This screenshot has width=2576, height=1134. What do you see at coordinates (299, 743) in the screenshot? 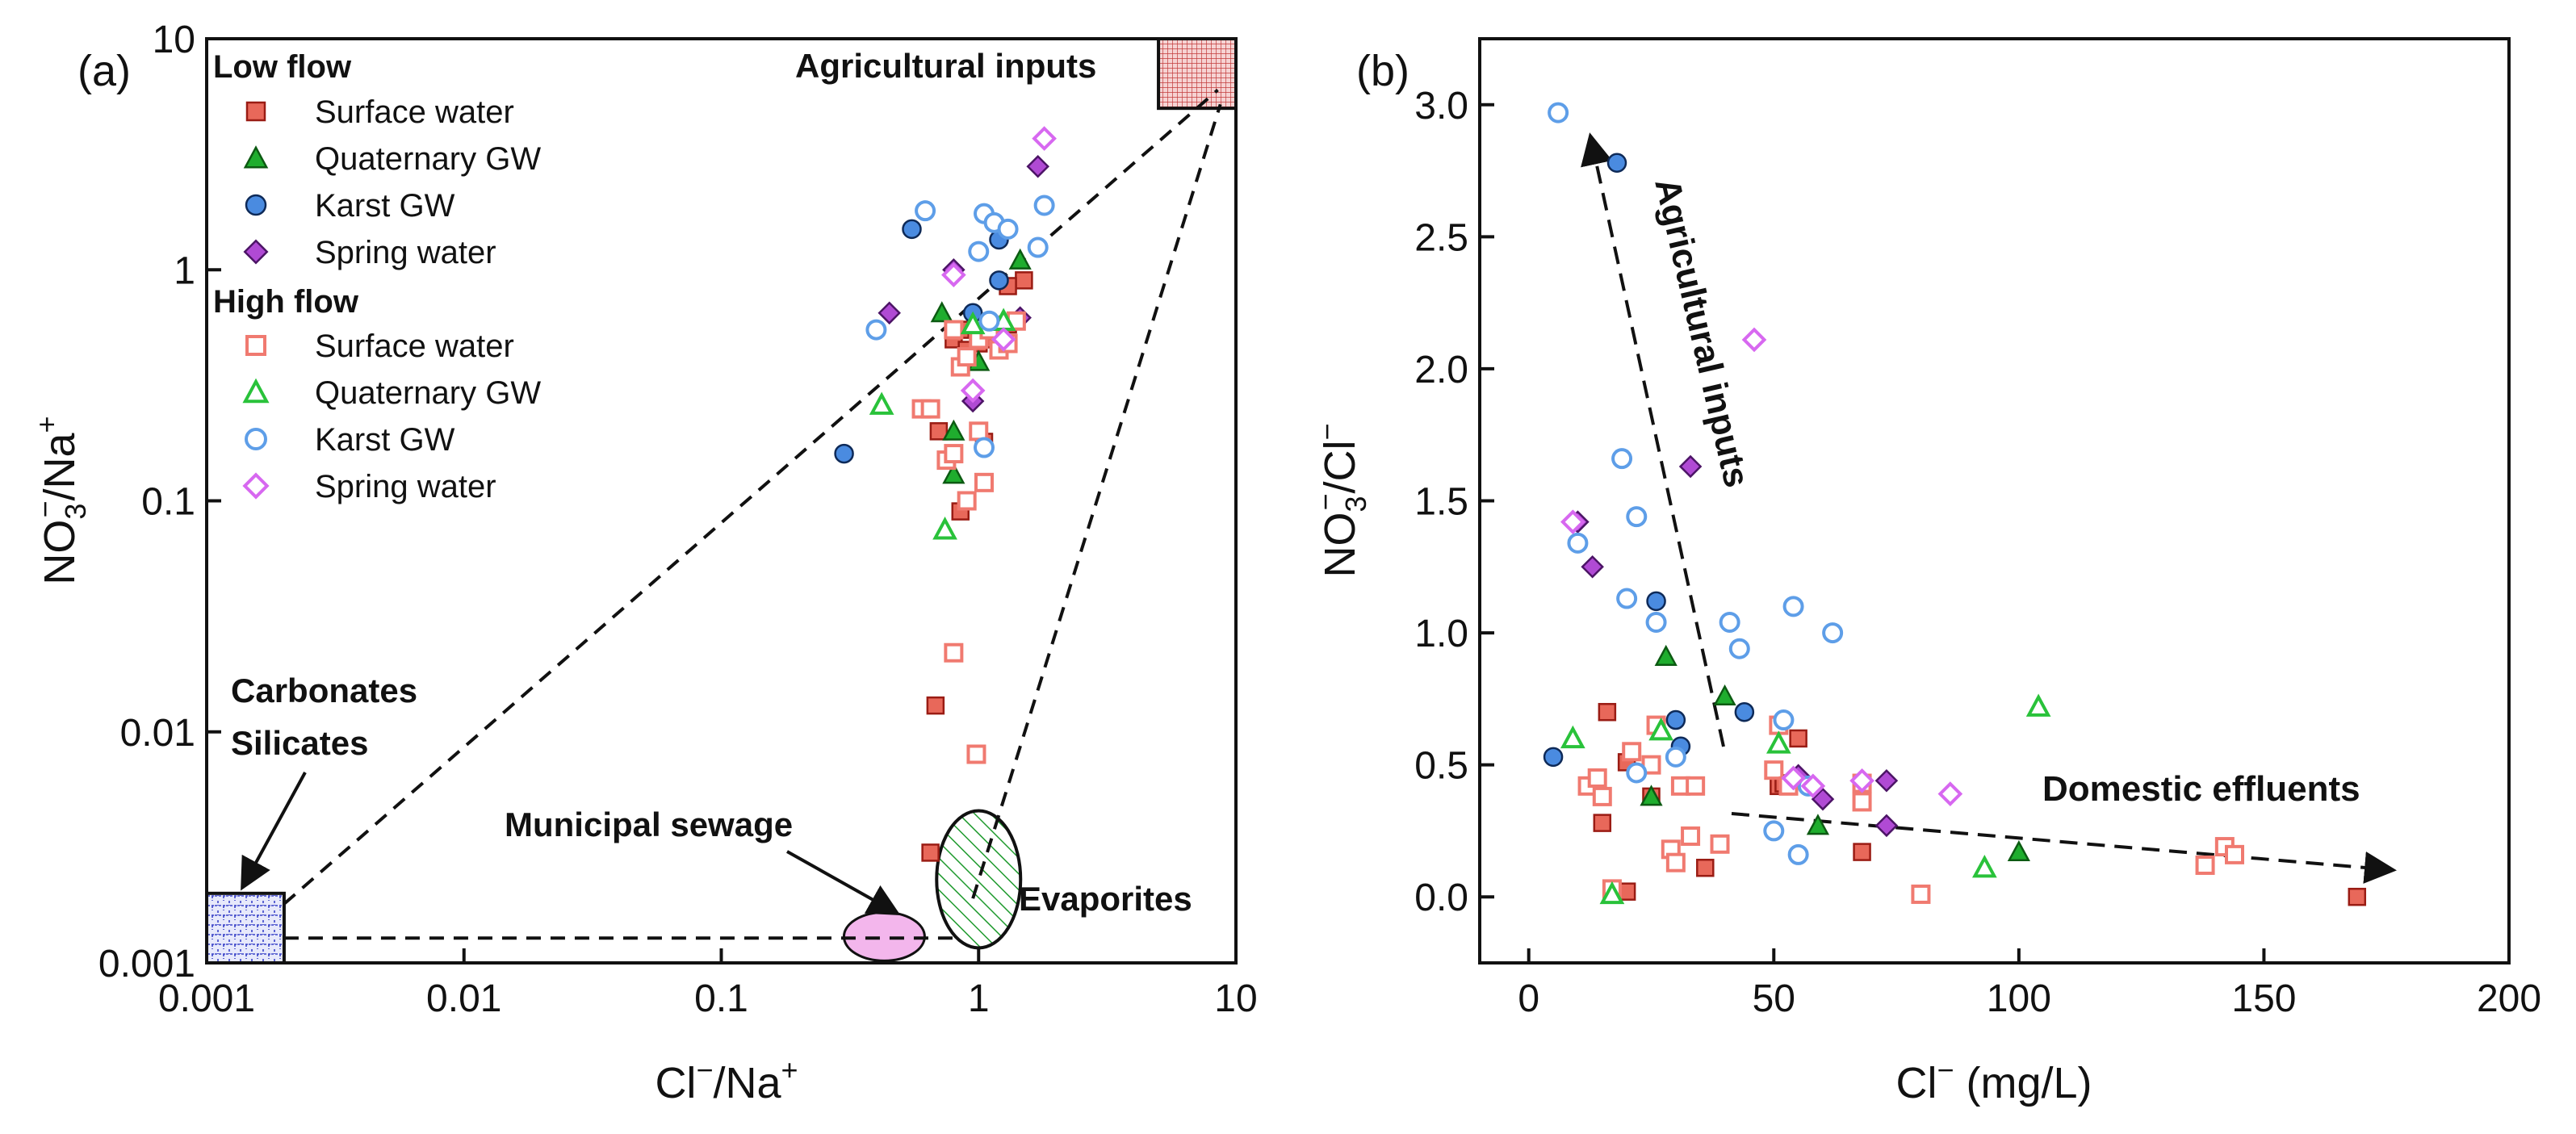
I see `silicates-label: Silicates` at bounding box center [299, 743].